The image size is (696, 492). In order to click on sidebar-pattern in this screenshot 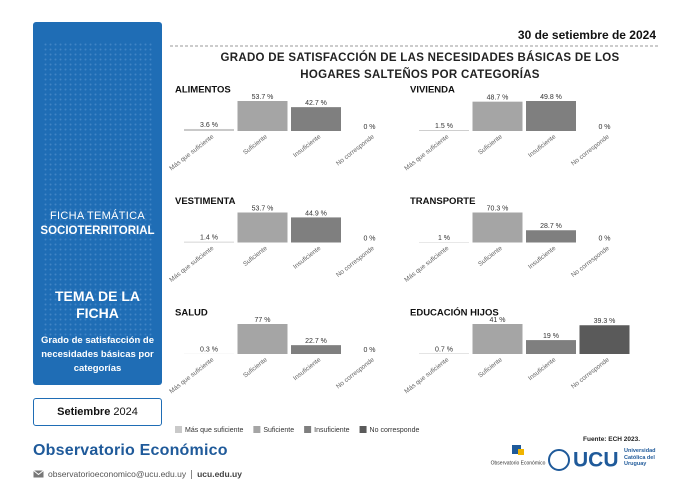, I will do `click(98, 192)`.